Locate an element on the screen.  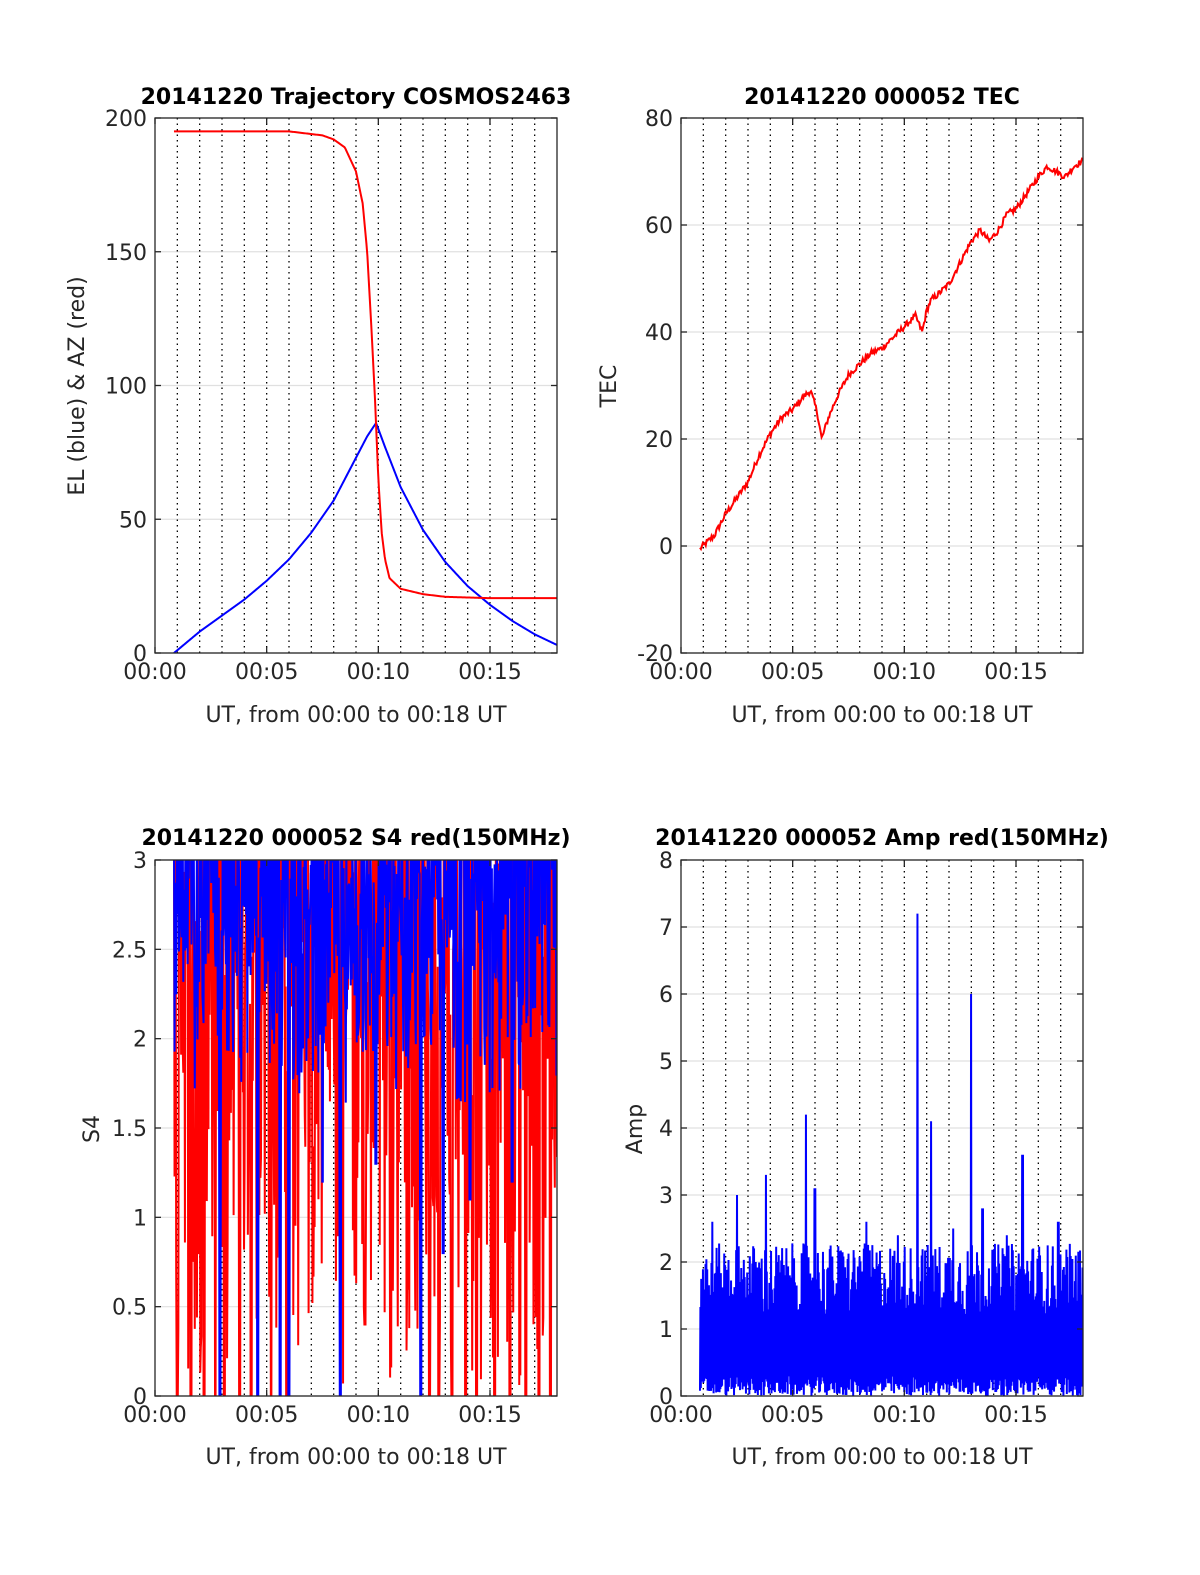
y-tick-label: 50 is located at coordinates (133, 520).